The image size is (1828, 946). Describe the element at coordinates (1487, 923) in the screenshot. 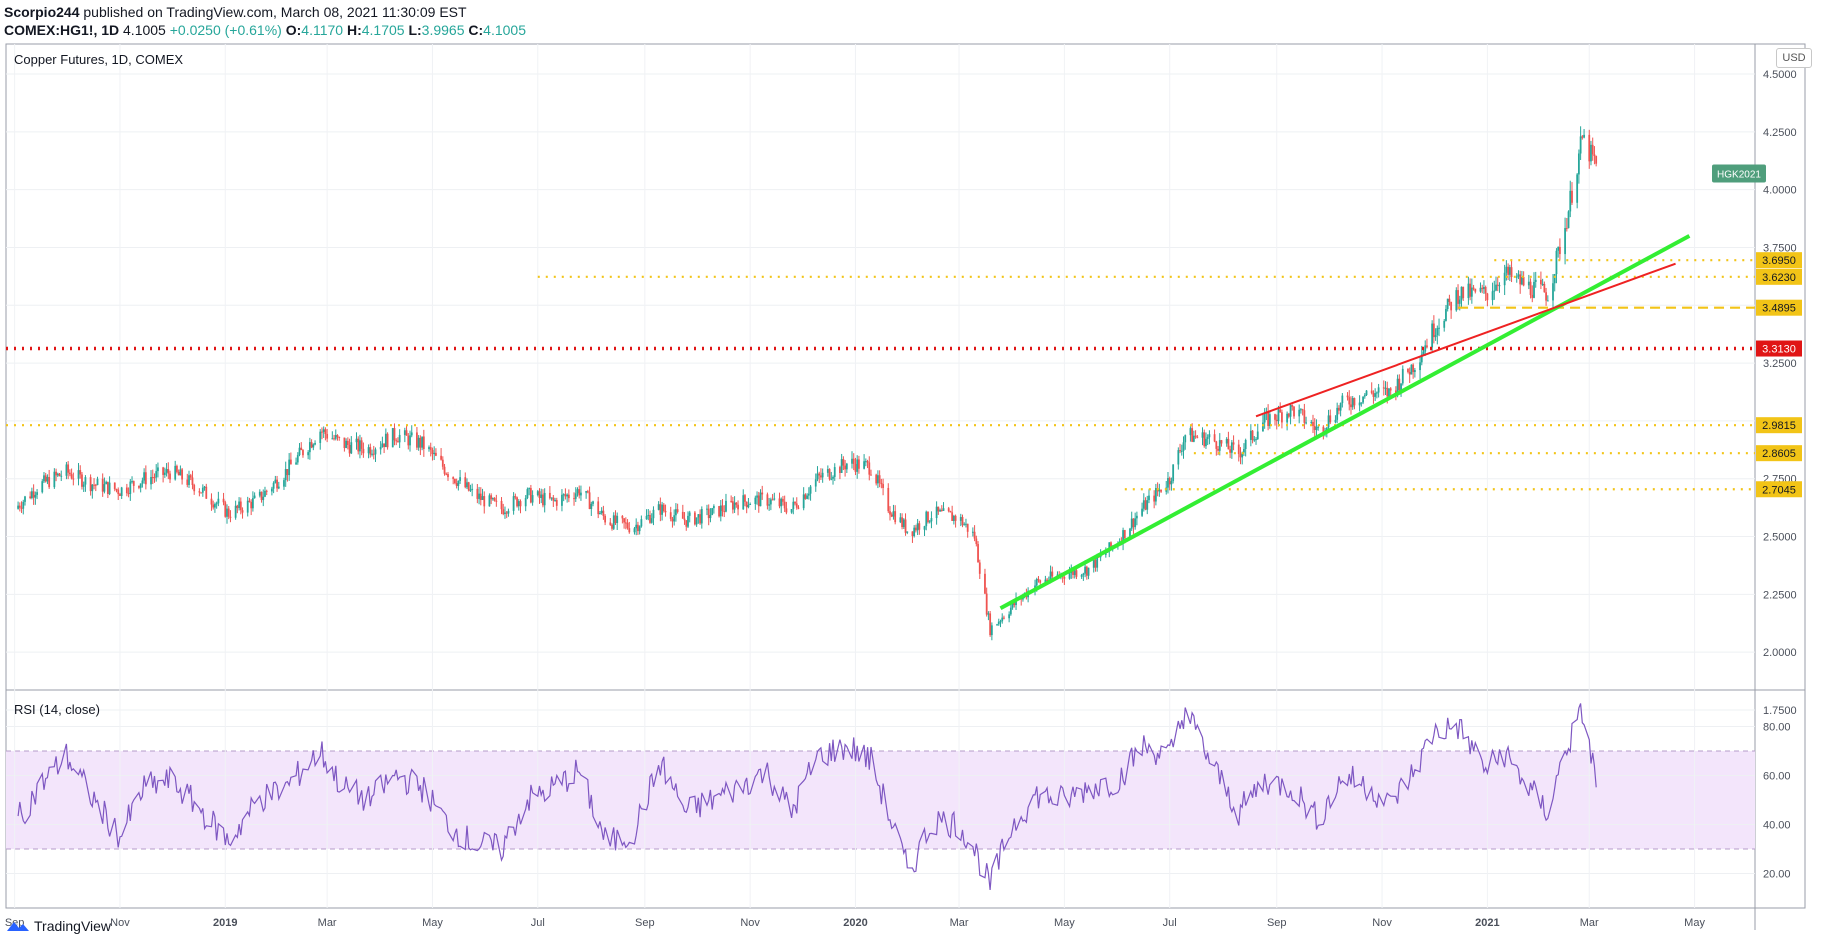

I see `time-tick-label: 2021` at that location.